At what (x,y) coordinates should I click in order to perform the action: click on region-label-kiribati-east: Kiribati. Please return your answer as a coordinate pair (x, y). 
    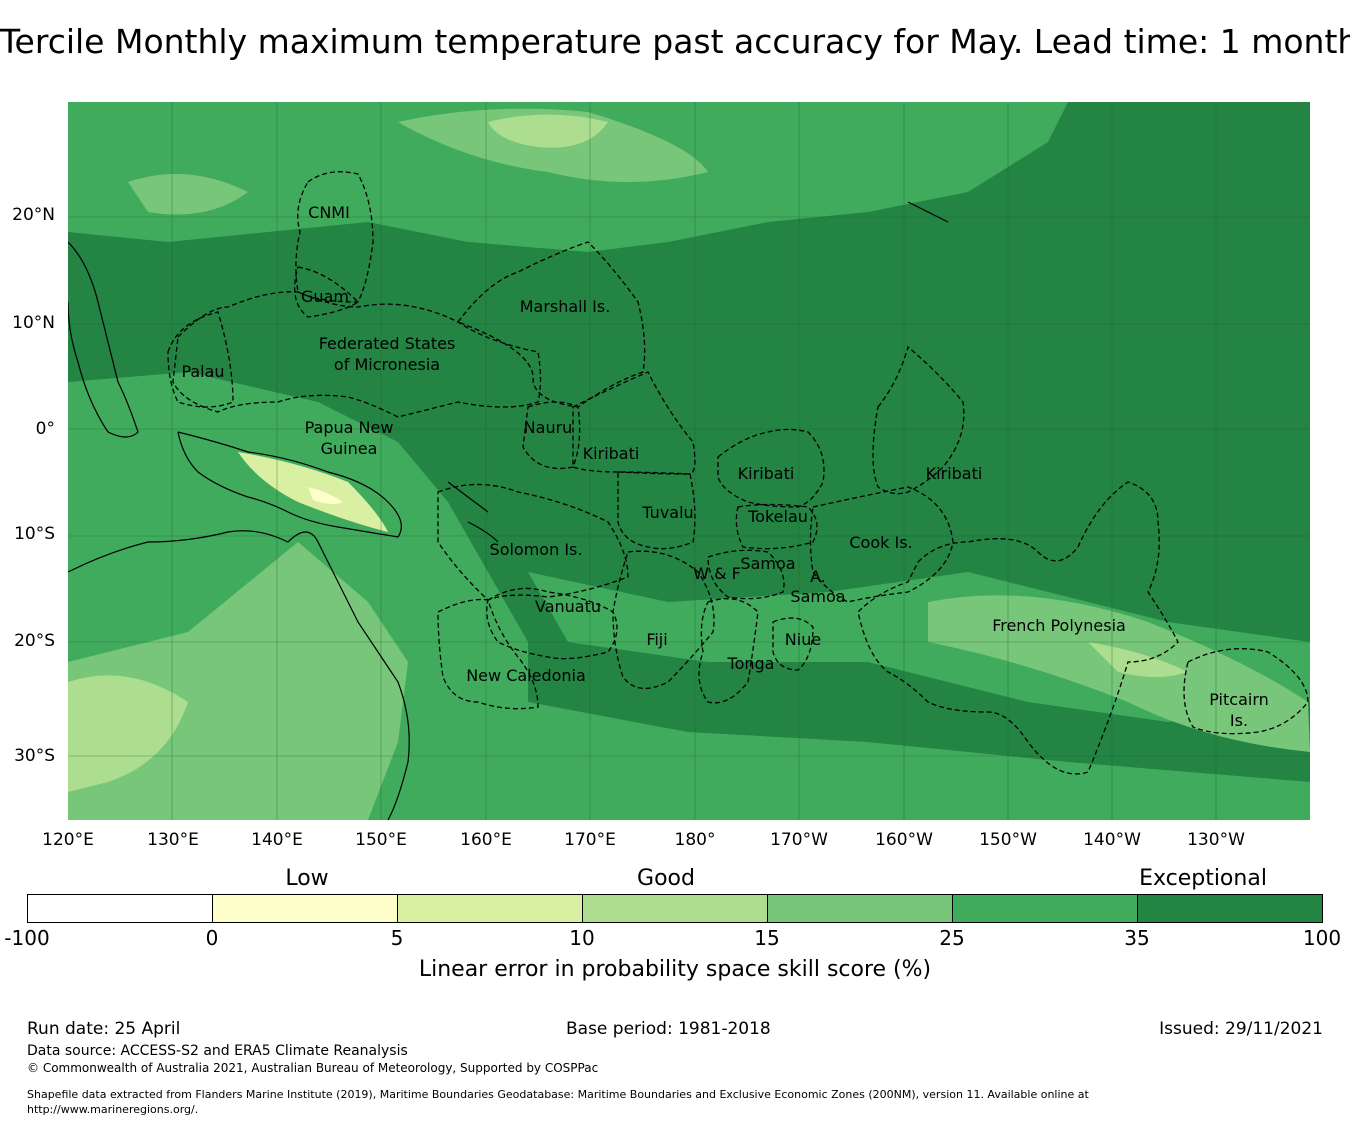
    Looking at the image, I should click on (954, 473).